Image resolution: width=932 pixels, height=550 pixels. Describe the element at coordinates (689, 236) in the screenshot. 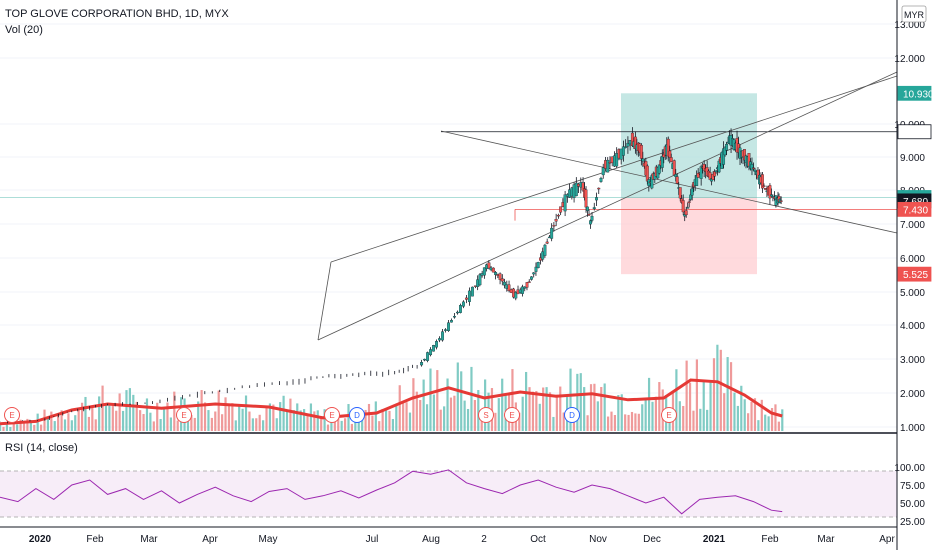

I see `position-loss-zone` at that location.